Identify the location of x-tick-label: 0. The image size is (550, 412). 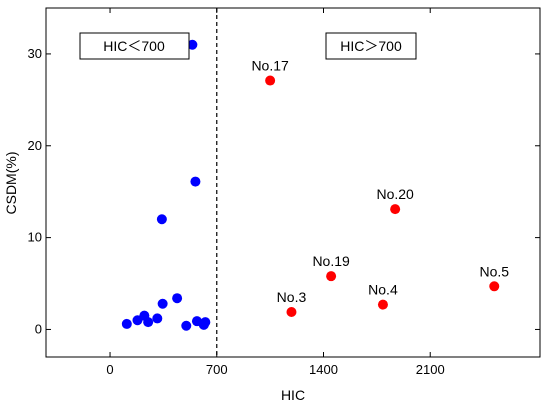
(109, 369).